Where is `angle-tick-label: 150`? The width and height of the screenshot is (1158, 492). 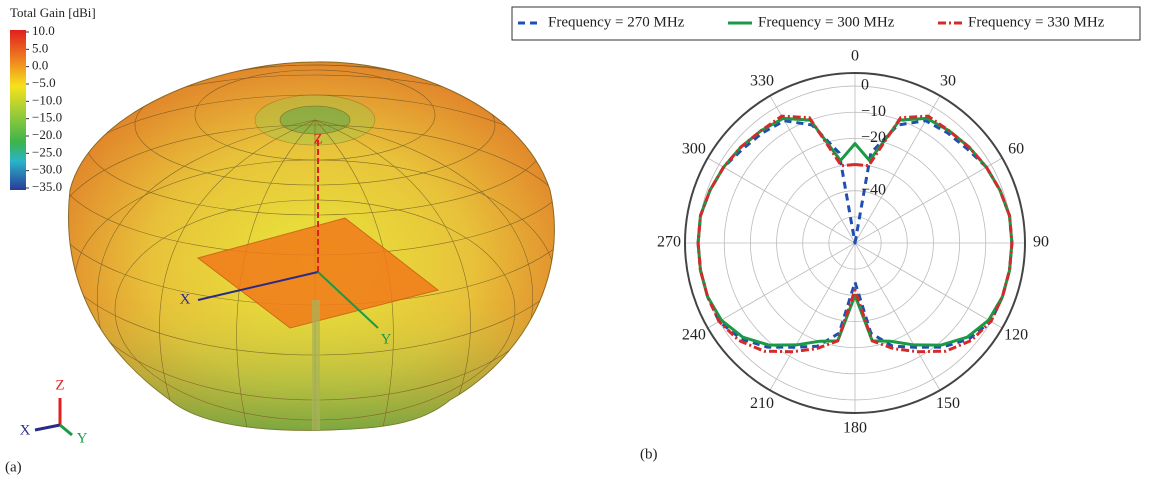
angle-tick-label: 150 is located at coordinates (948, 403).